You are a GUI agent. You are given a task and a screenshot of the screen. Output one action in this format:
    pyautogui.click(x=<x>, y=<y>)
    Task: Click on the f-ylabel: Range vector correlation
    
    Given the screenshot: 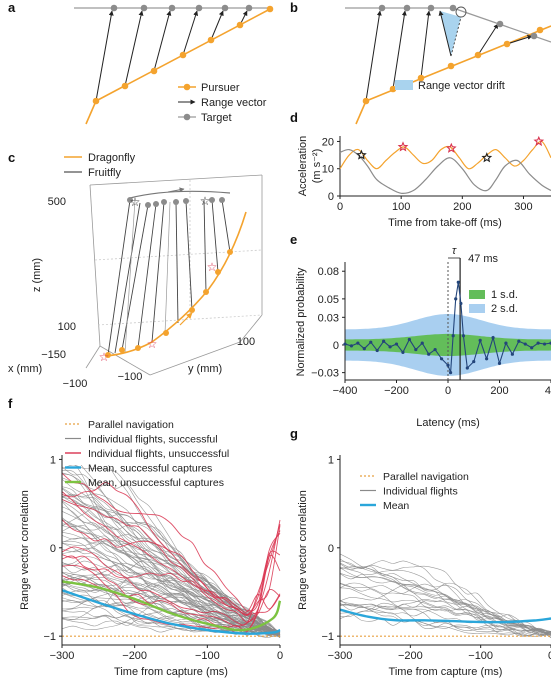 What is the action you would take?
    pyautogui.click(x=25, y=550)
    